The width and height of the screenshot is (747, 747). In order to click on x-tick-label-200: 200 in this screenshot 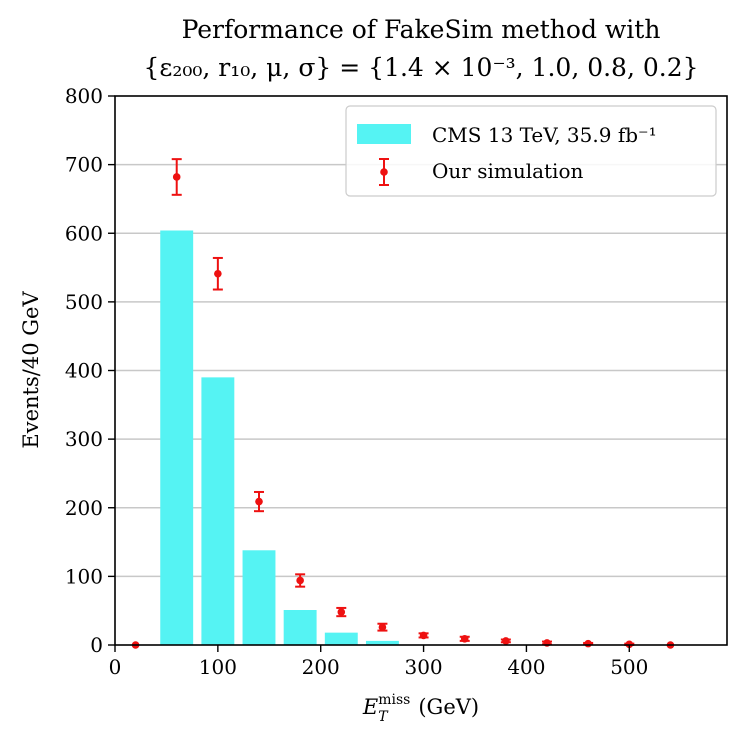, I will do `click(321, 667)`.